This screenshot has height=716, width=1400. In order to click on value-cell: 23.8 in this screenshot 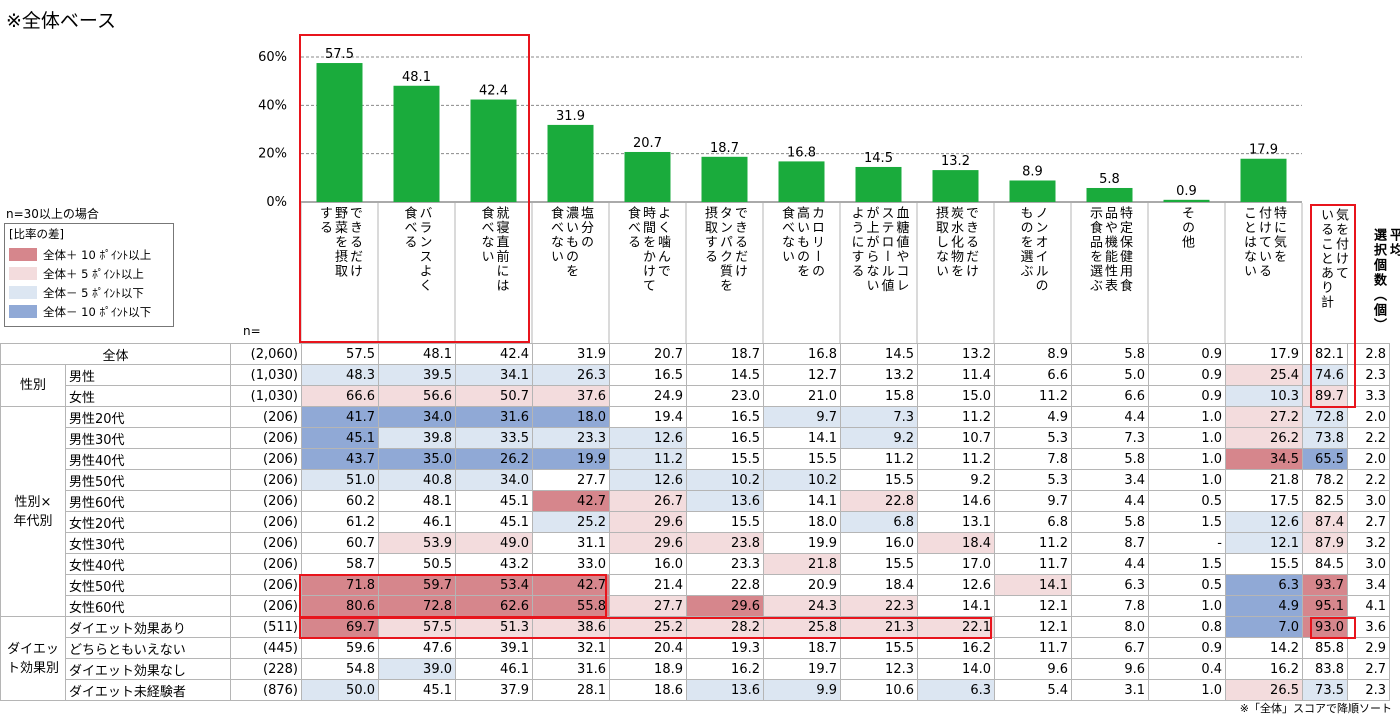, I will do `click(725, 543)`.